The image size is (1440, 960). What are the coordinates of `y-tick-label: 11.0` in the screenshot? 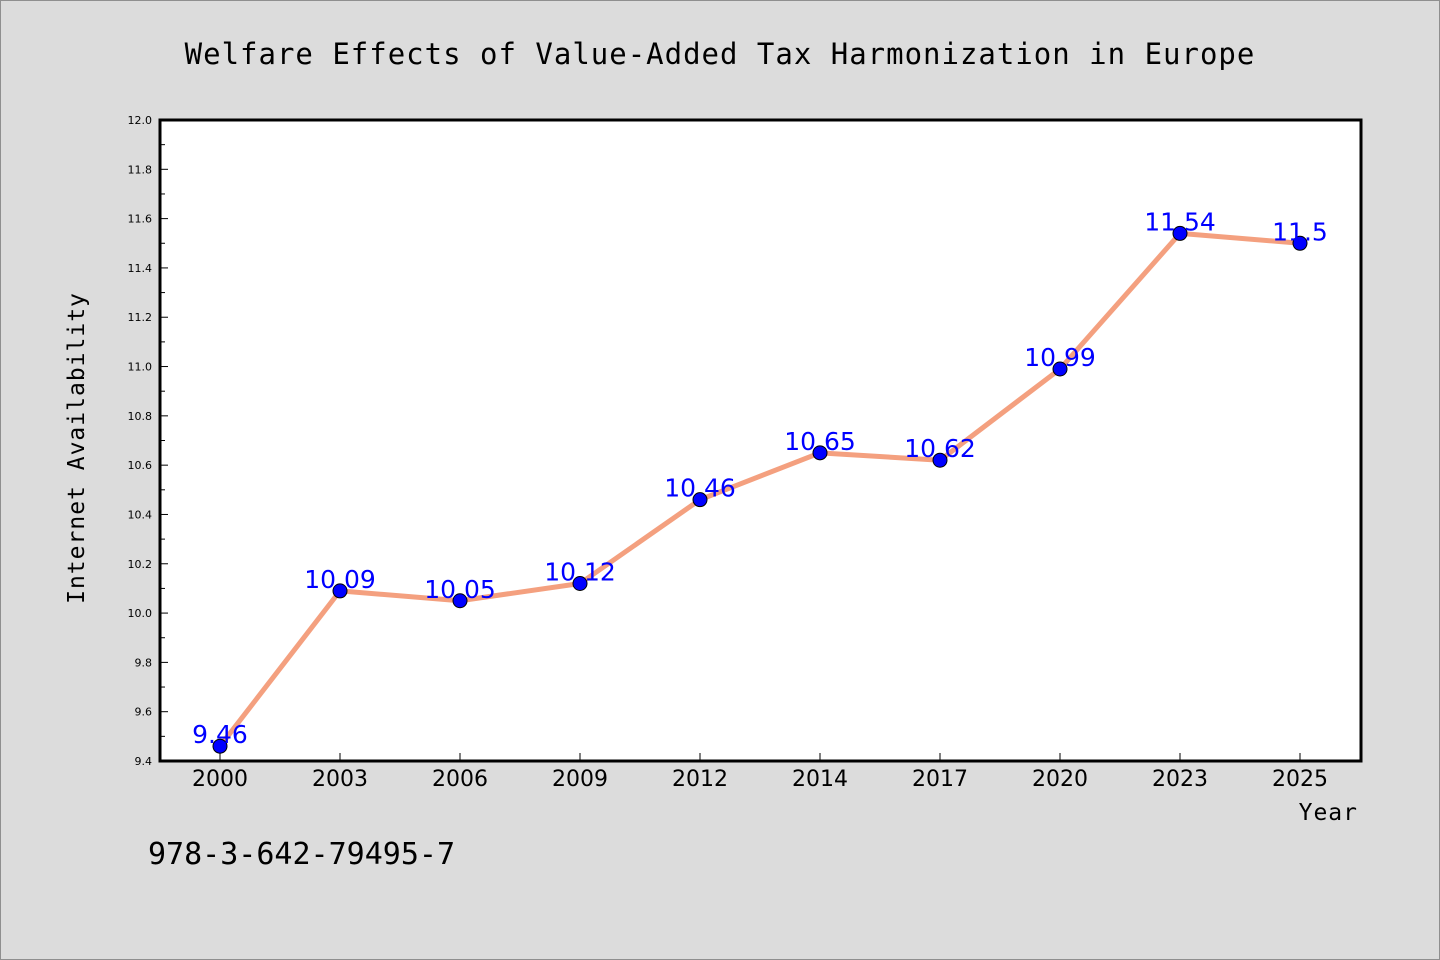 It's located at (140, 367).